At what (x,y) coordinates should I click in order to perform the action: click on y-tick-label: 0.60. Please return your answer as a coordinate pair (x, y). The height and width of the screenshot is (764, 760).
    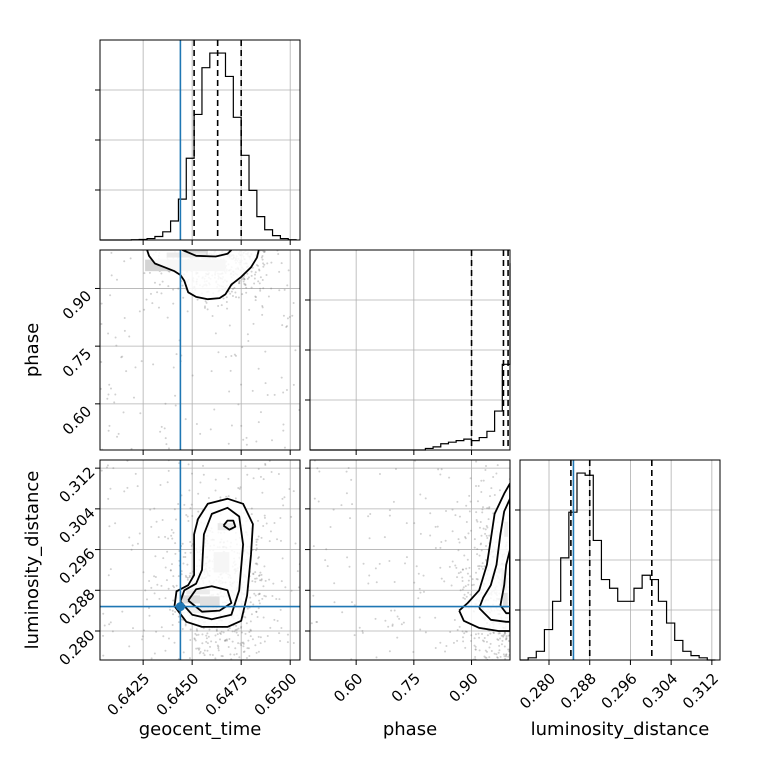
    Looking at the image, I should click on (77, 420).